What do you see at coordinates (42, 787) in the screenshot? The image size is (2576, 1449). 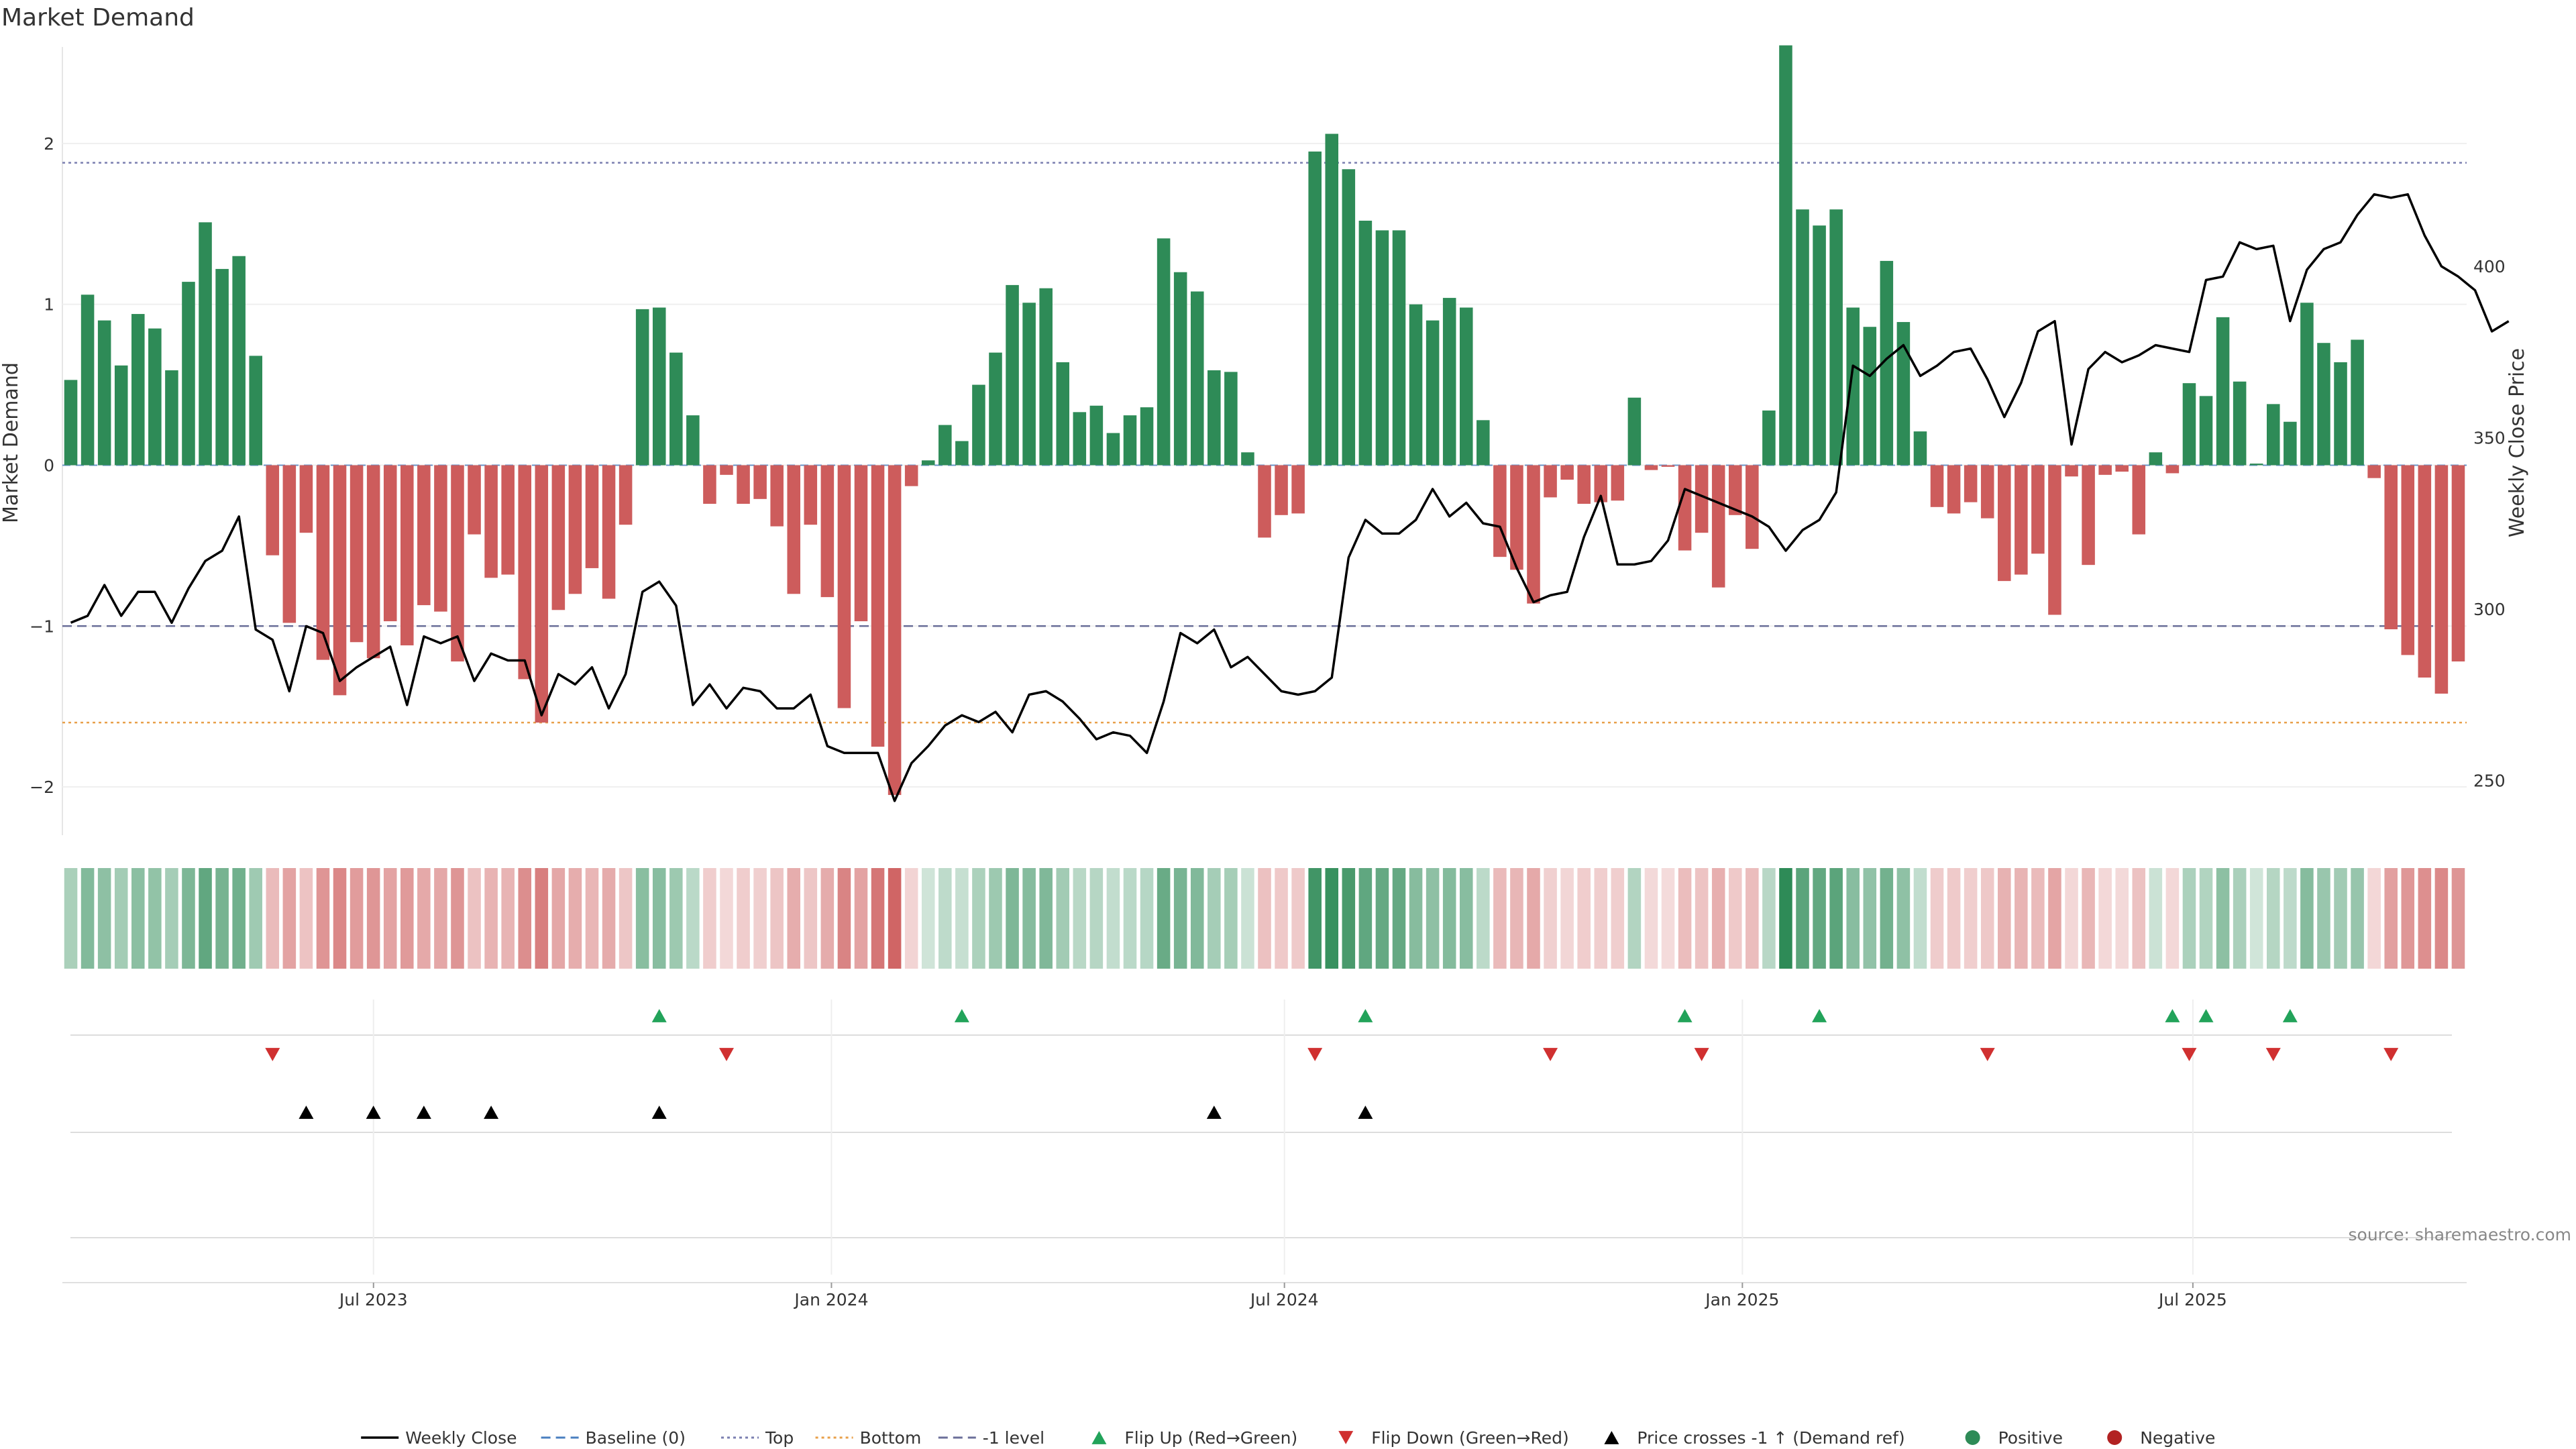 I see `y-tick-label: −2` at bounding box center [42, 787].